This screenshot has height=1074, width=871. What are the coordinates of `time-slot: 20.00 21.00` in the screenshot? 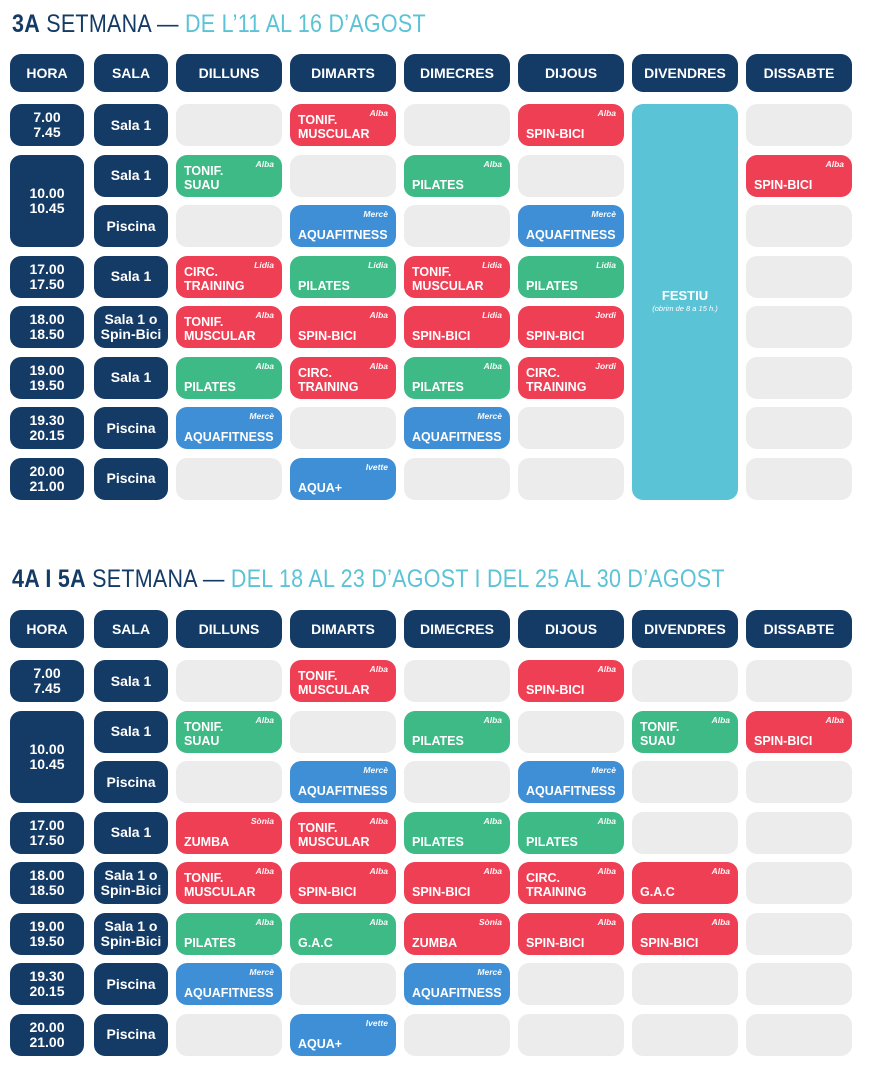 It's located at (47, 1034).